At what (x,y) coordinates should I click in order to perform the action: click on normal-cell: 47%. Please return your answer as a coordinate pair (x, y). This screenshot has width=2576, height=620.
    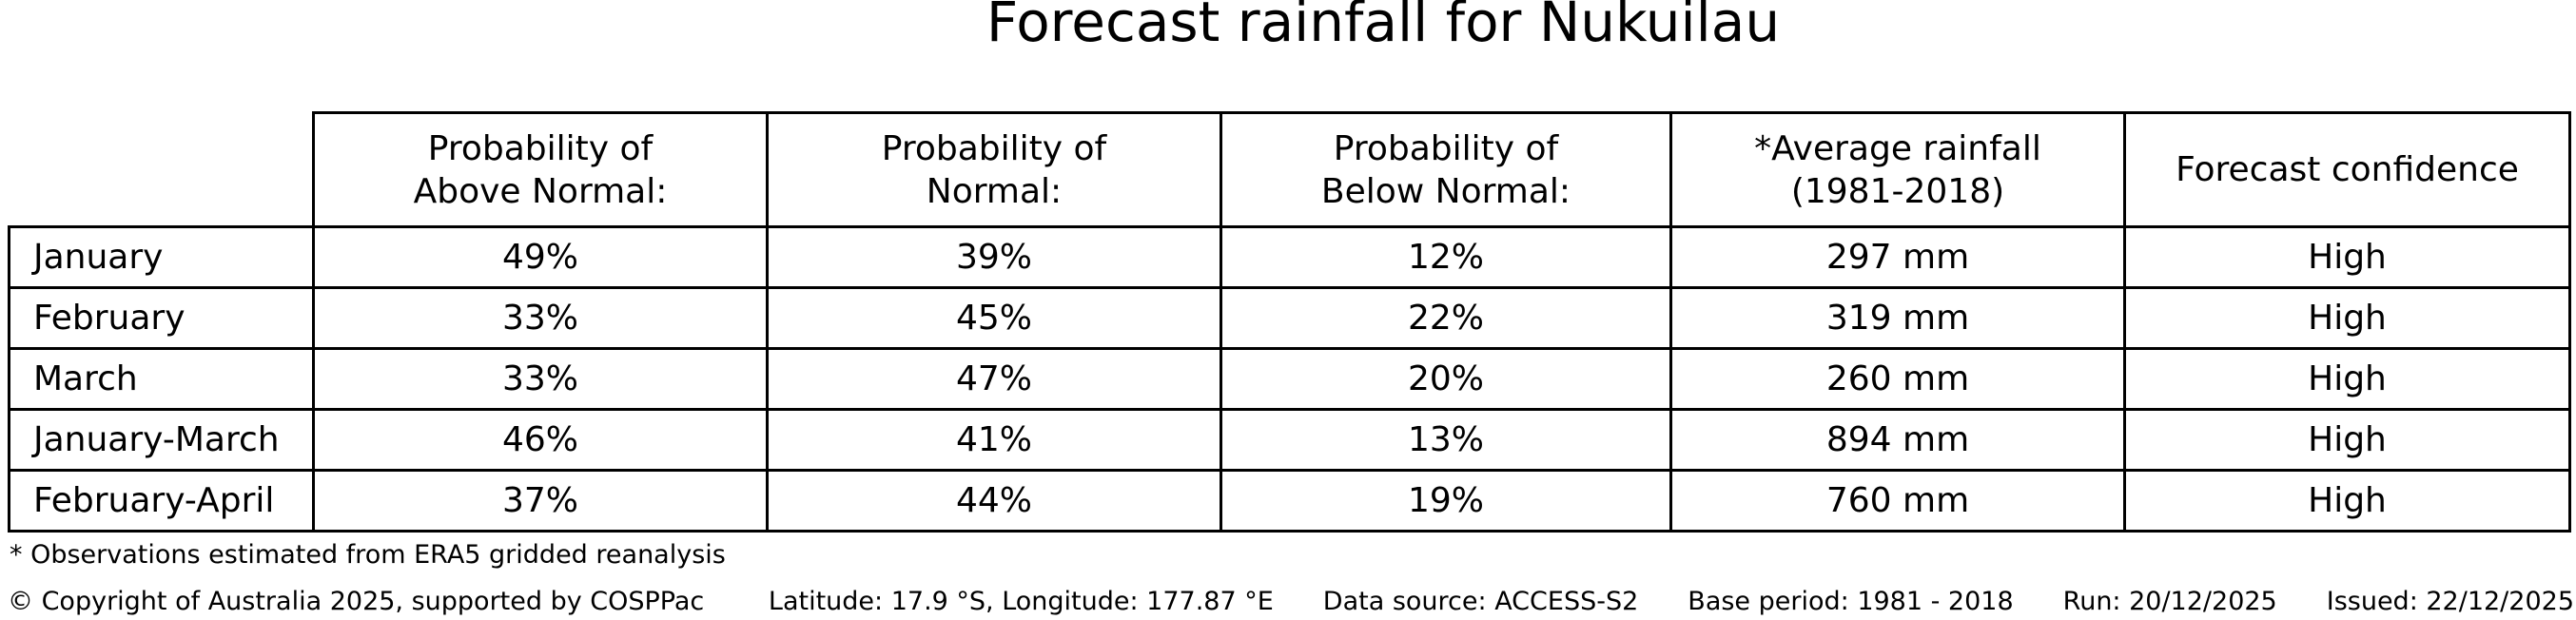
    Looking at the image, I should click on (994, 379).